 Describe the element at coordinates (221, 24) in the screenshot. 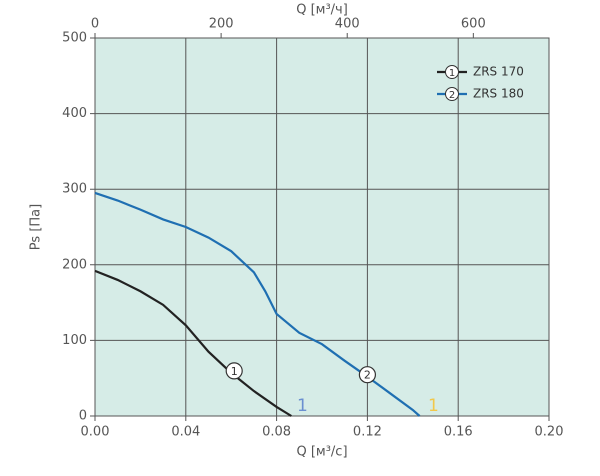

I see `x2-tick-label: 200` at that location.